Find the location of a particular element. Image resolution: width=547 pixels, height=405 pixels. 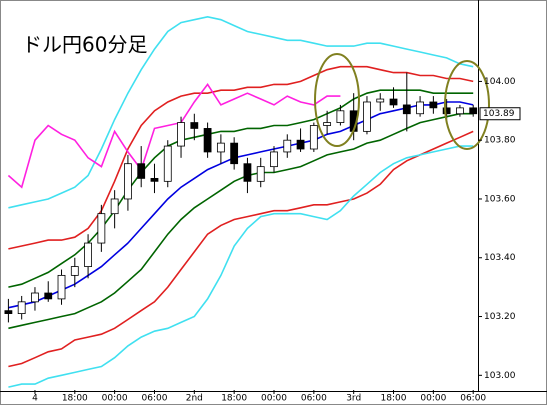

y-tick-label: 103.80 is located at coordinates (500, 141).